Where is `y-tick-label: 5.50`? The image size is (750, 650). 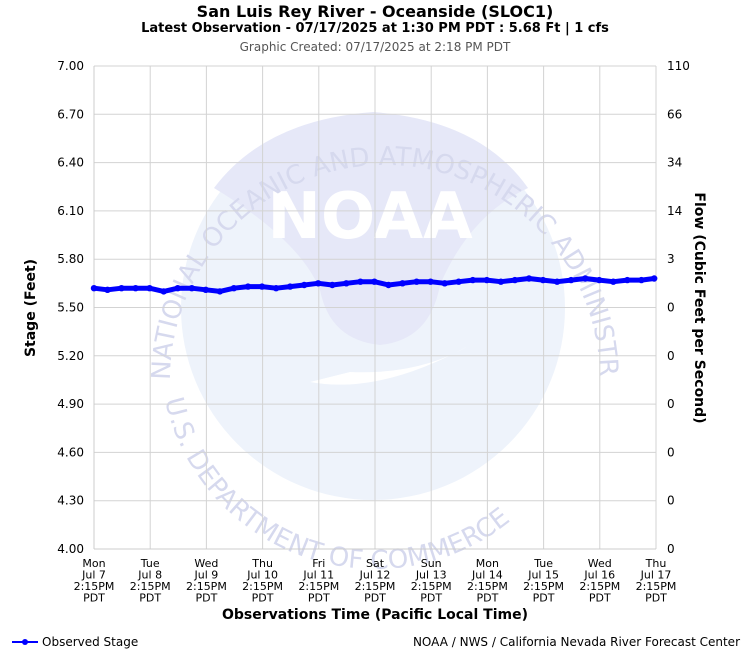
y-tick-label: 5.50 is located at coordinates (70, 308).